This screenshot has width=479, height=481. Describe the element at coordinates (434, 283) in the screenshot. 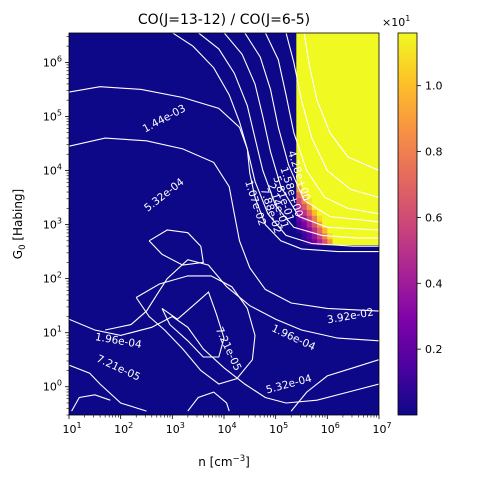

I see `colorbar-tick-label: 0.4` at that location.